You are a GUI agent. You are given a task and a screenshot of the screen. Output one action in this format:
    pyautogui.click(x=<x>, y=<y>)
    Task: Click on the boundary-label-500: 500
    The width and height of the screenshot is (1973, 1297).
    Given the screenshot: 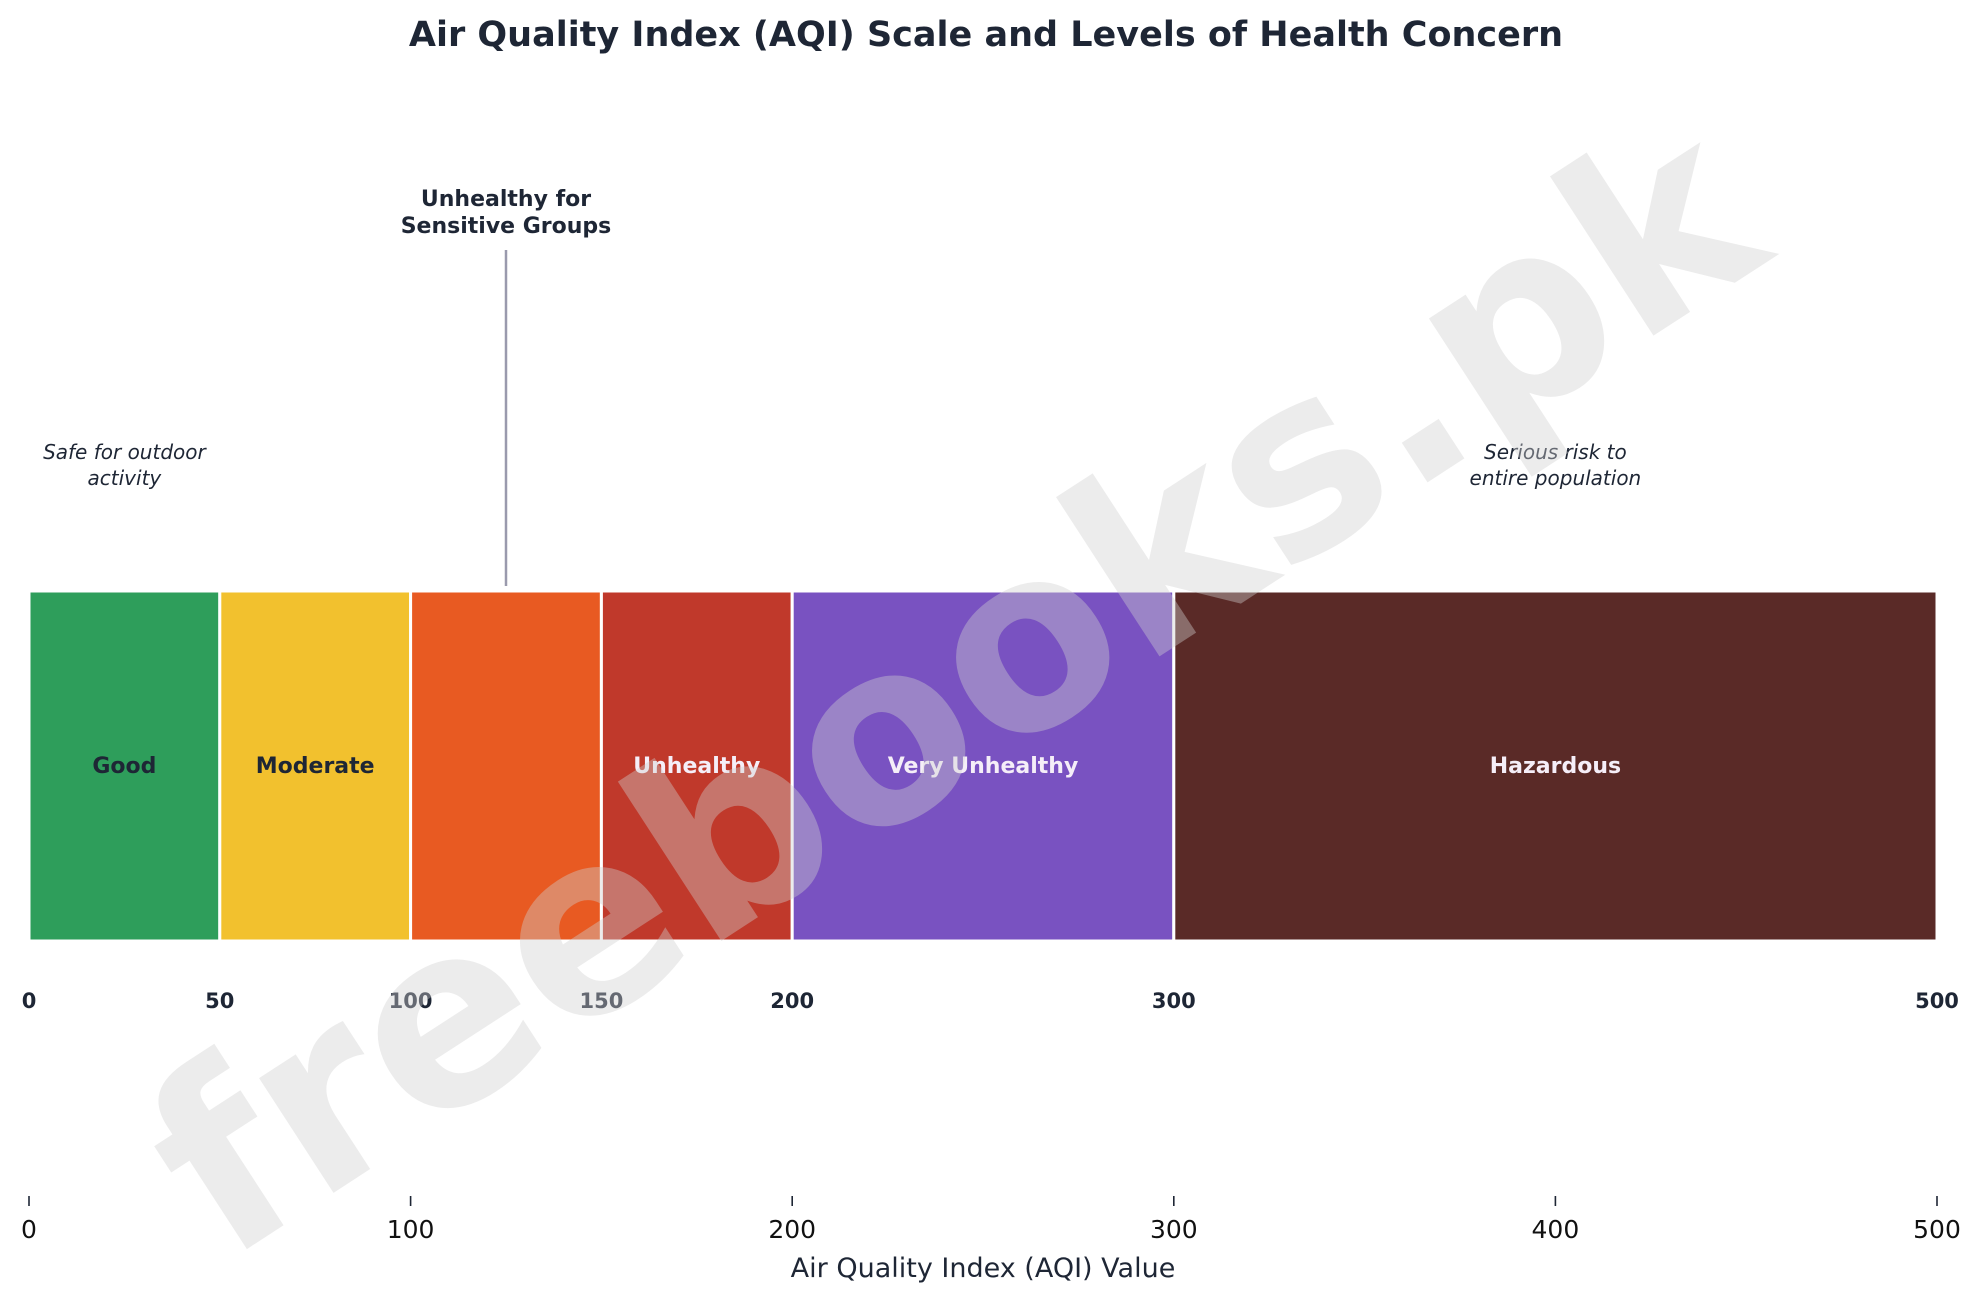 What is the action you would take?
    pyautogui.click(x=1937, y=1001)
    